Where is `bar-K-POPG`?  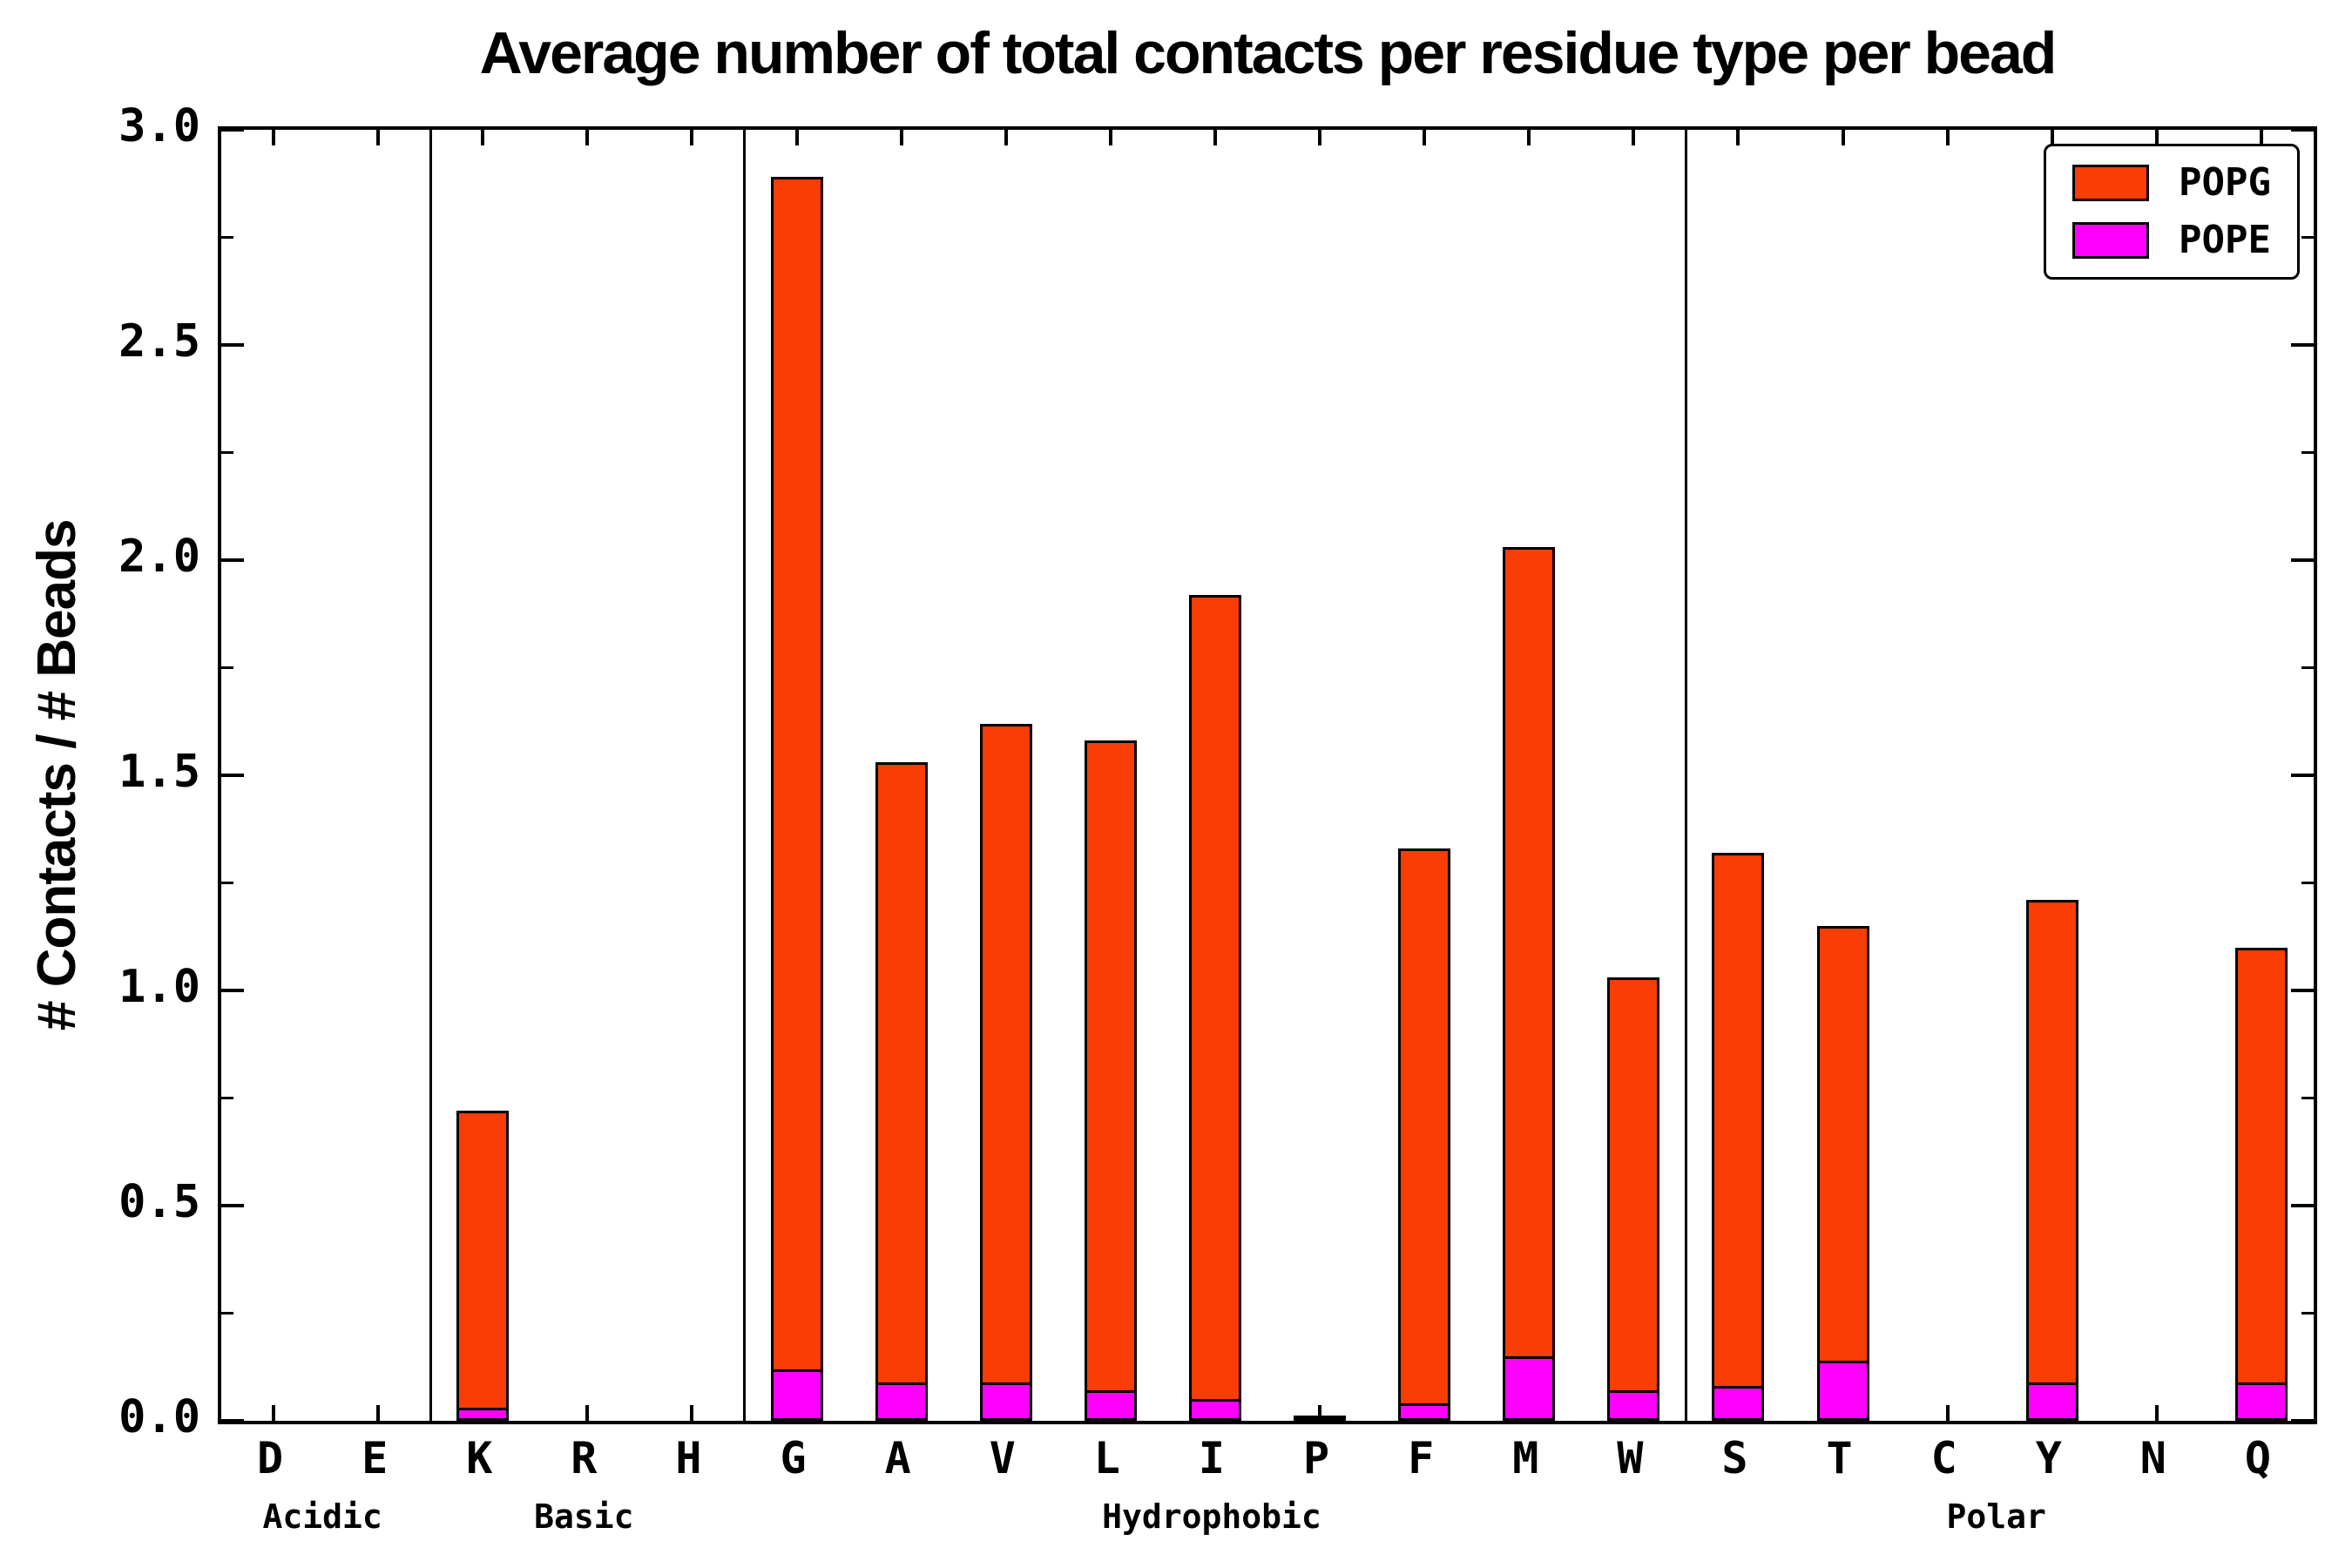
bar-K-POPG is located at coordinates (483, 1261).